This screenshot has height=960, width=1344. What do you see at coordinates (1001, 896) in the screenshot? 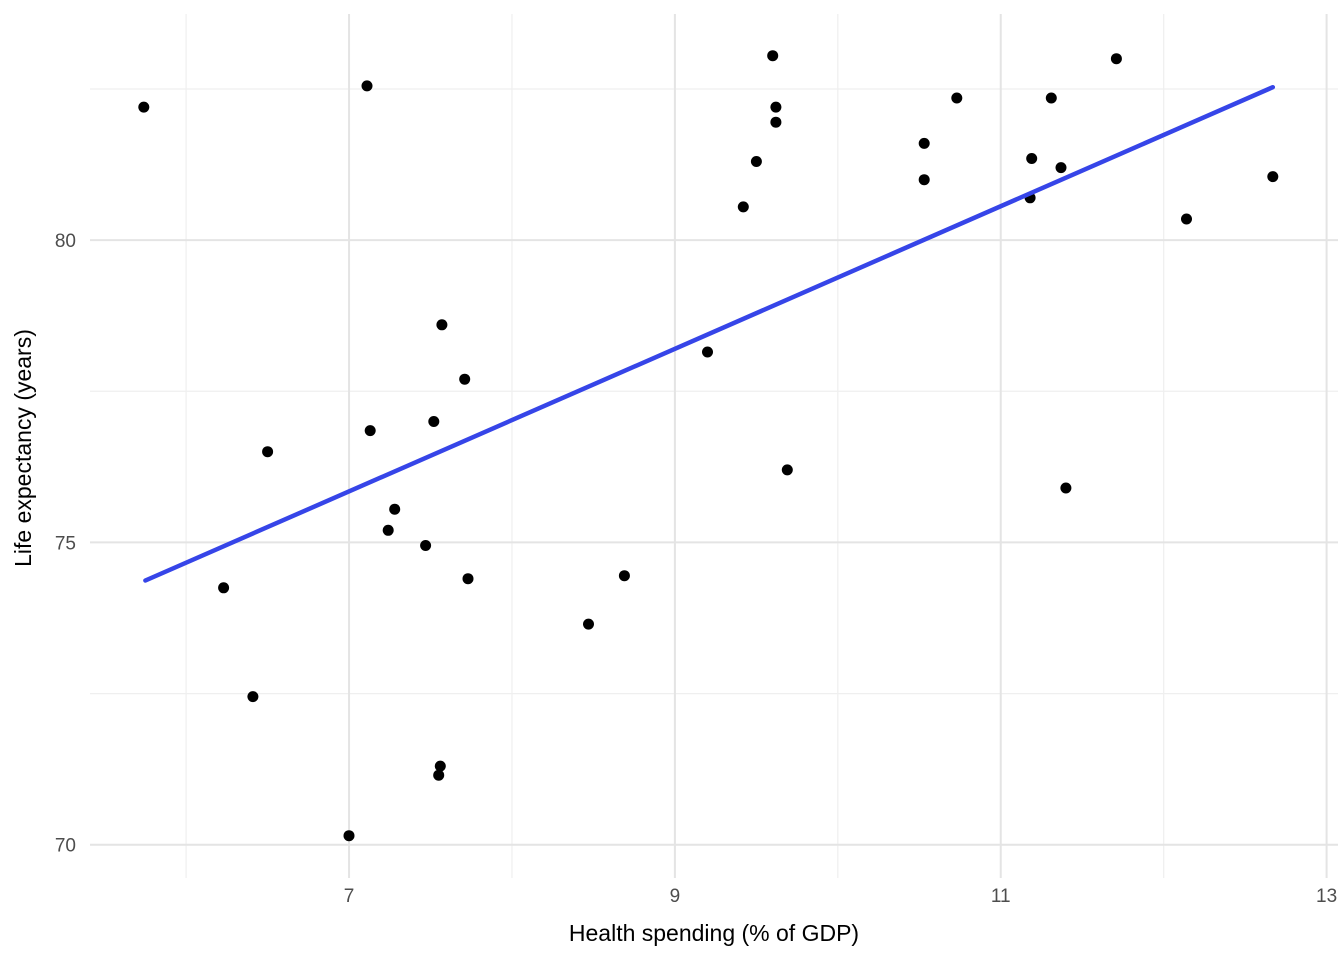
I see `x-tick-label: 11` at bounding box center [1001, 896].